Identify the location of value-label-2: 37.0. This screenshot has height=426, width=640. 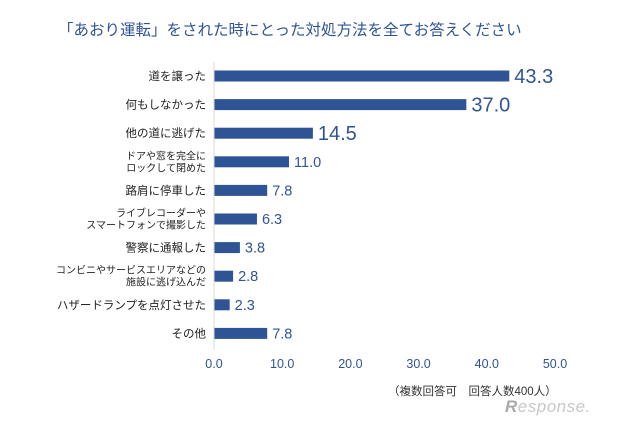
(490, 106).